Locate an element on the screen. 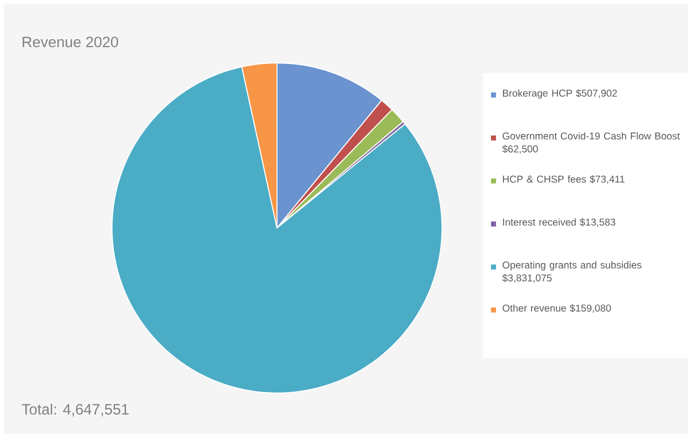 The width and height of the screenshot is (692, 438). chart-title: Revenue 2020 is located at coordinates (70, 42).